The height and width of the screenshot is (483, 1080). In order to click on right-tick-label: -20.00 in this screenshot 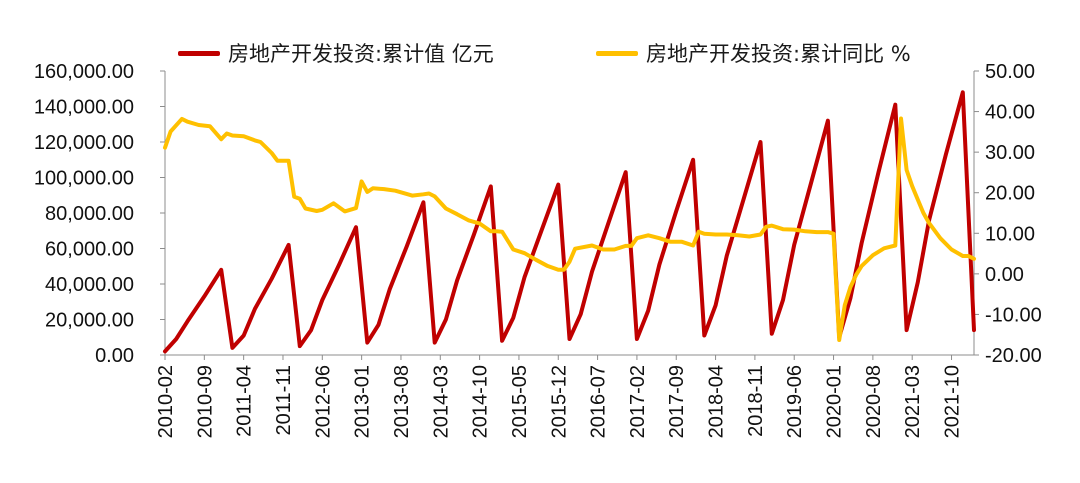, I will do `click(1013, 356)`.